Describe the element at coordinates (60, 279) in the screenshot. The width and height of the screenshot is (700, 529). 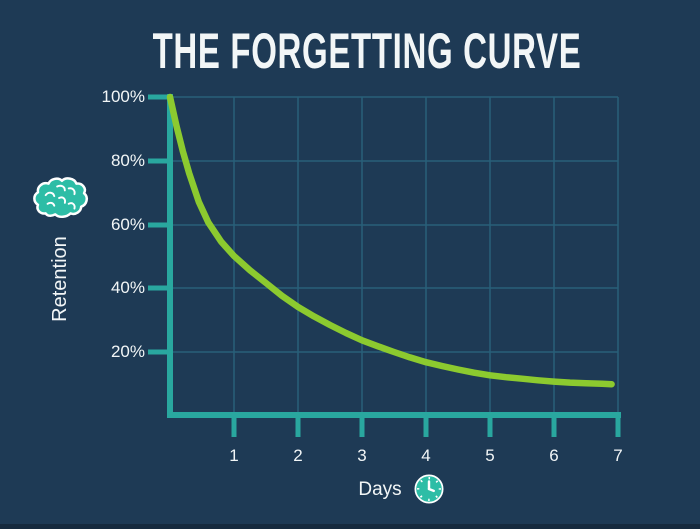
I see `y-axis-title: Retention` at that location.